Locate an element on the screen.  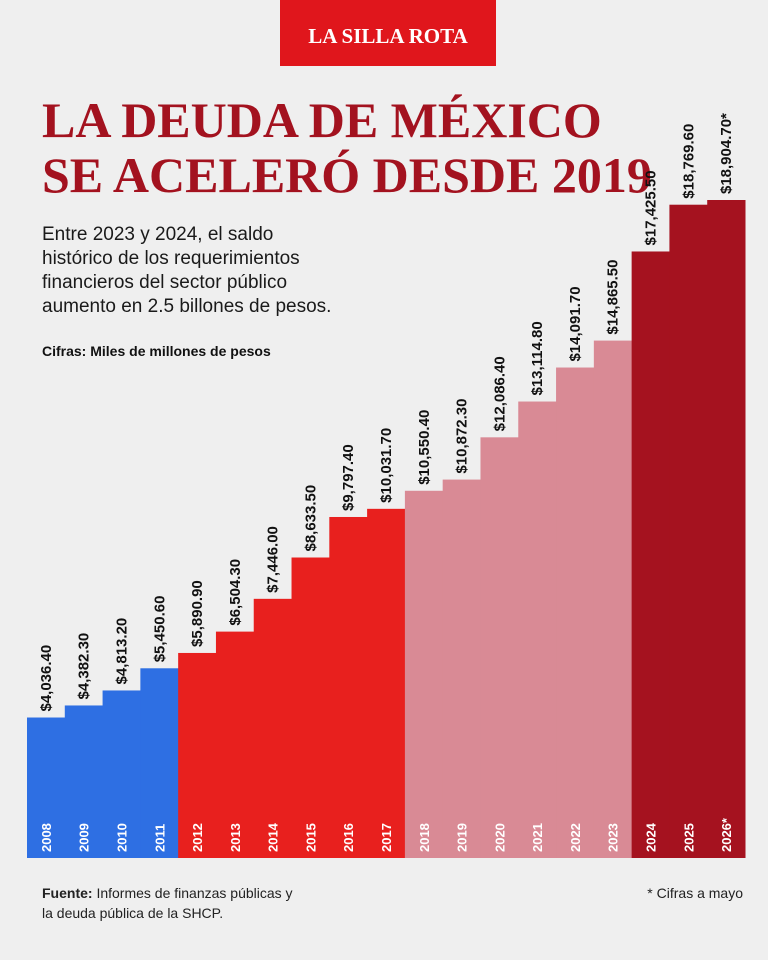
subtitle-line: histórico de los requerimientos is located at coordinates (171, 258).